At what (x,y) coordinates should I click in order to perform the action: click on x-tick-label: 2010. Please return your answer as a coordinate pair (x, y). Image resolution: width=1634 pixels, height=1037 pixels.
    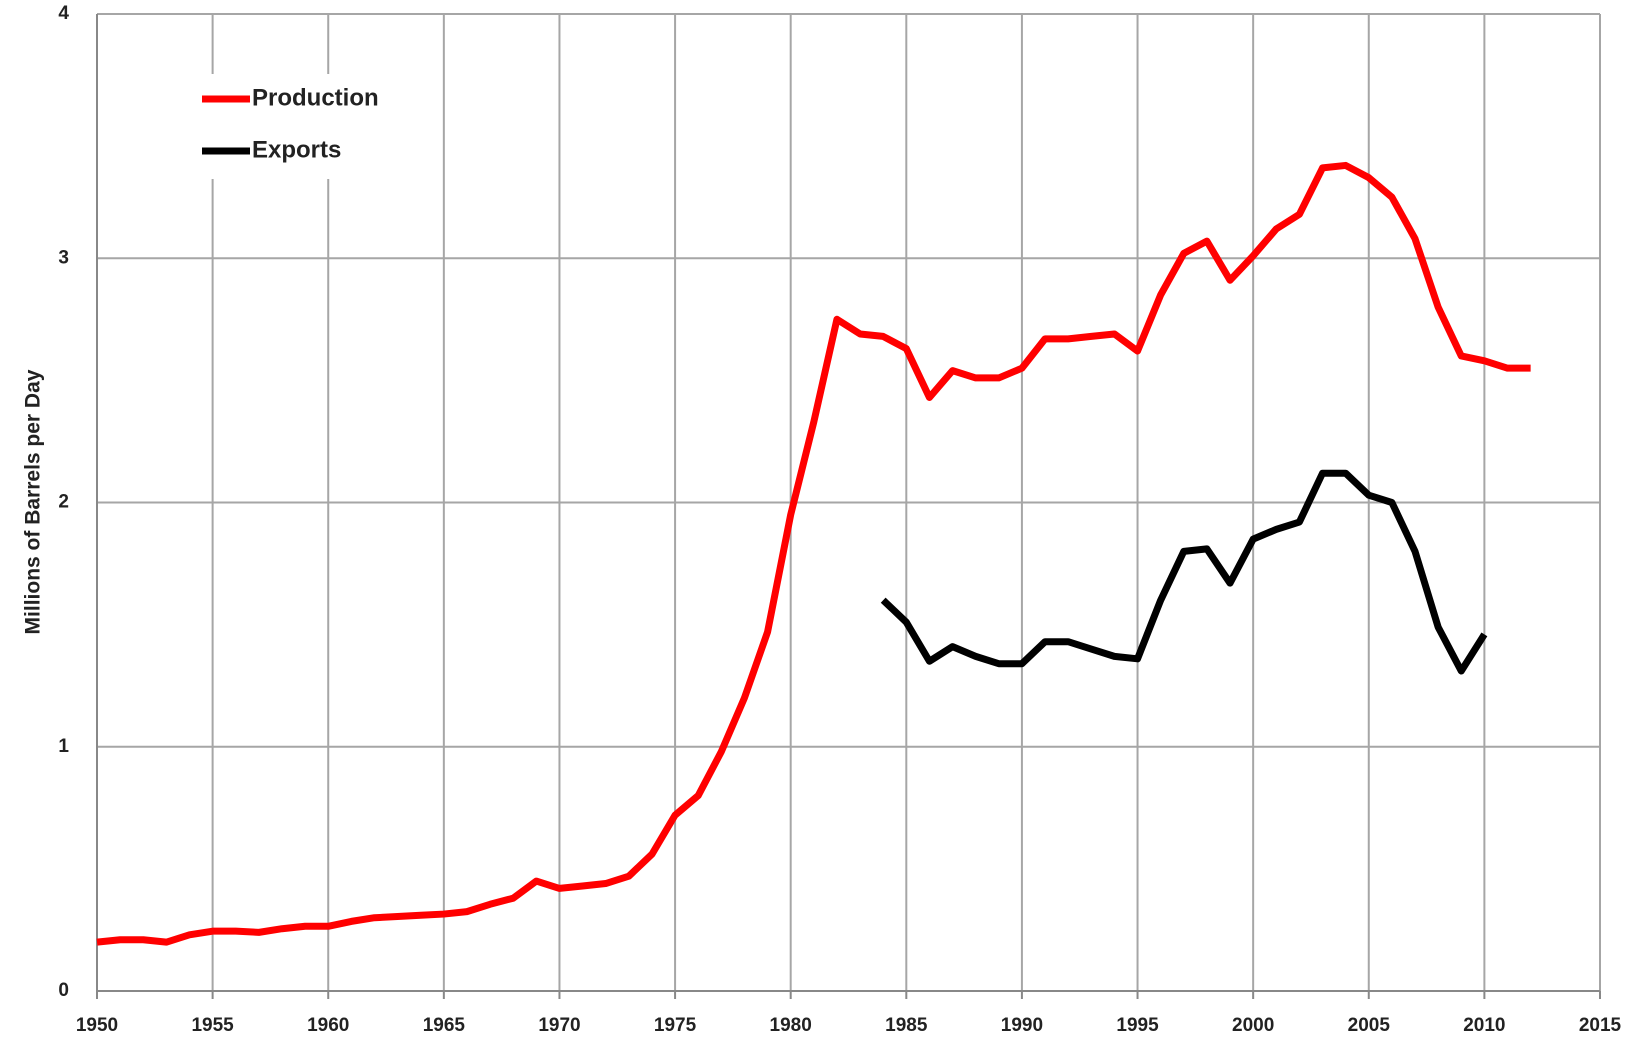
    Looking at the image, I should click on (1484, 1025).